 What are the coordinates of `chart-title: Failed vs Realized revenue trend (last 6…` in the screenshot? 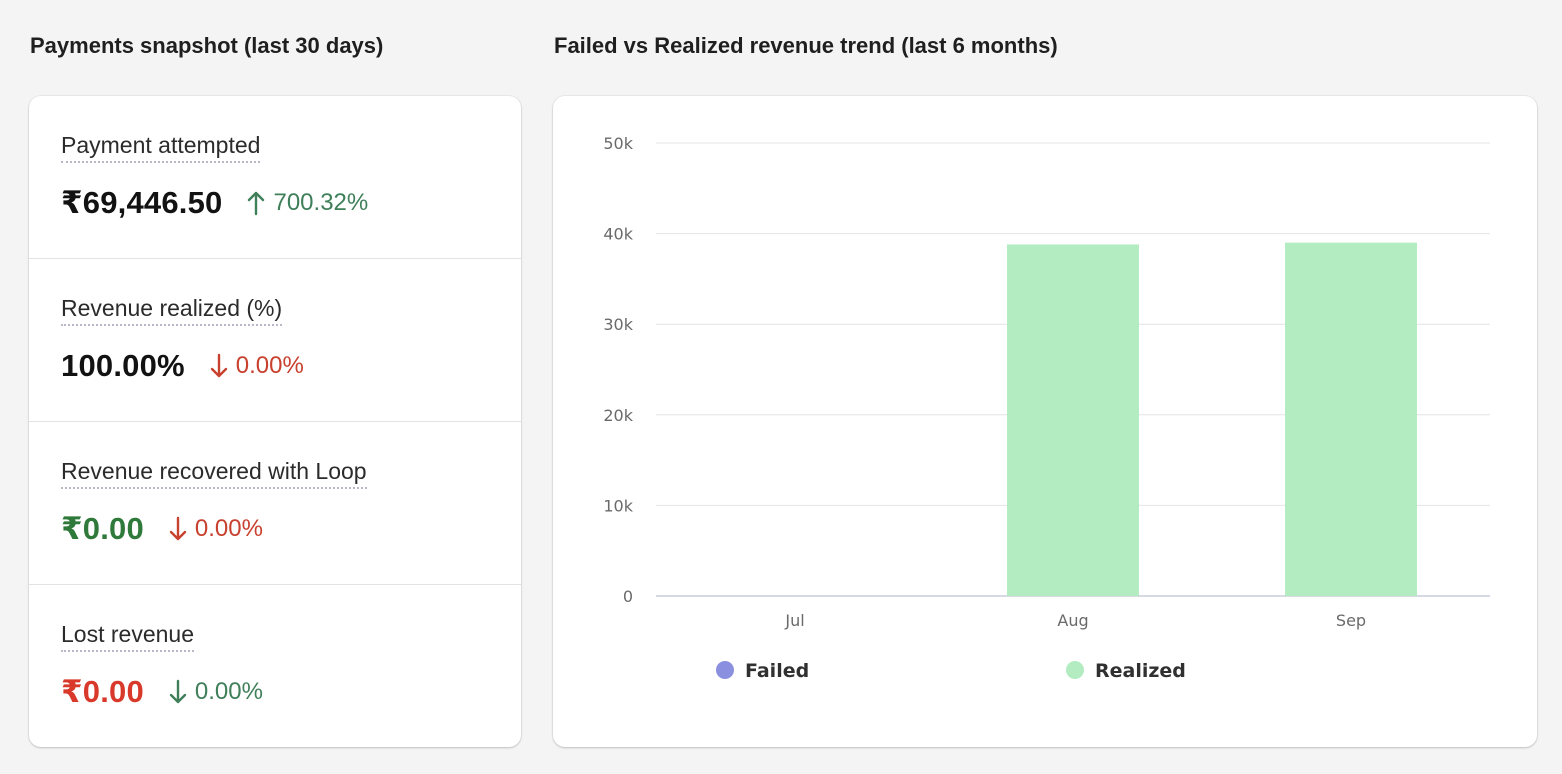 It's located at (806, 45).